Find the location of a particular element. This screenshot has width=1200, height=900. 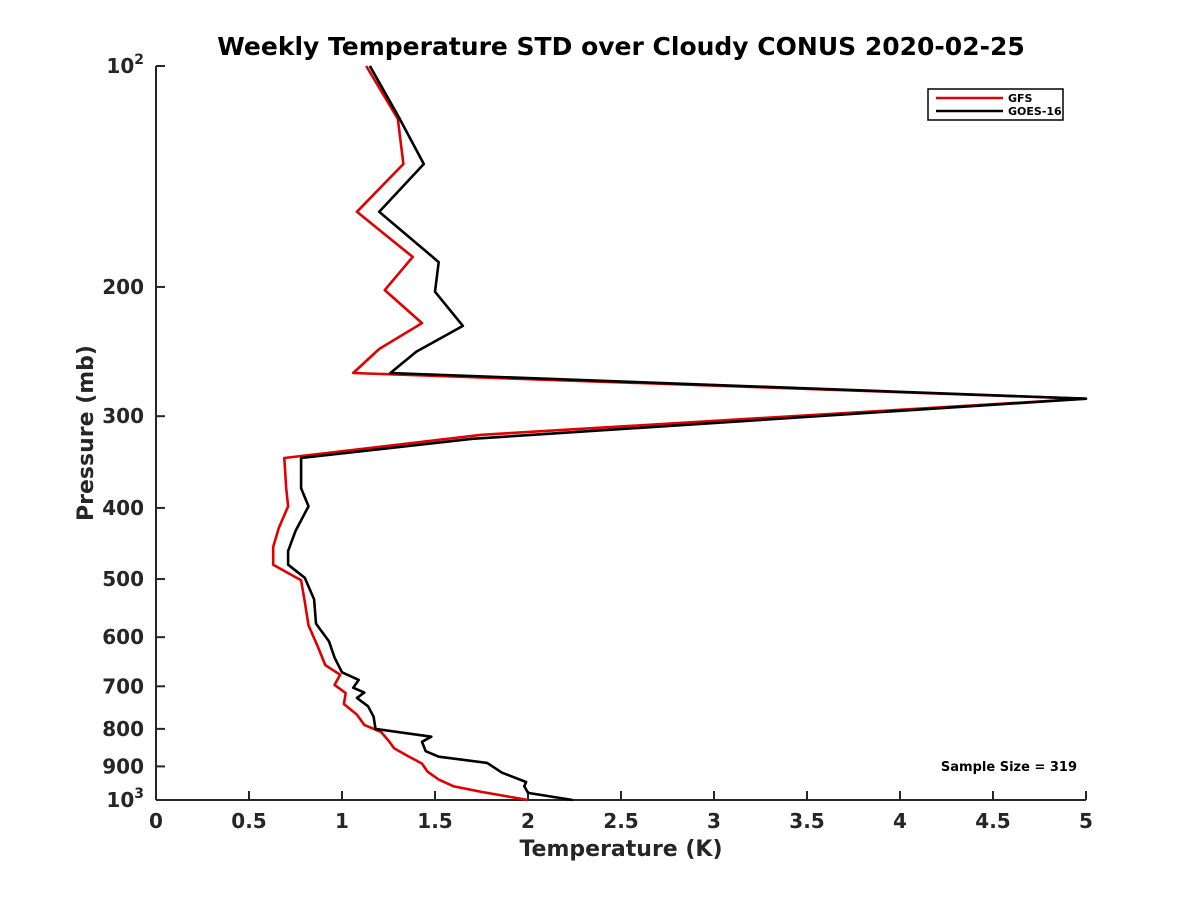

y-tick-exponent: 2 is located at coordinates (139, 60).